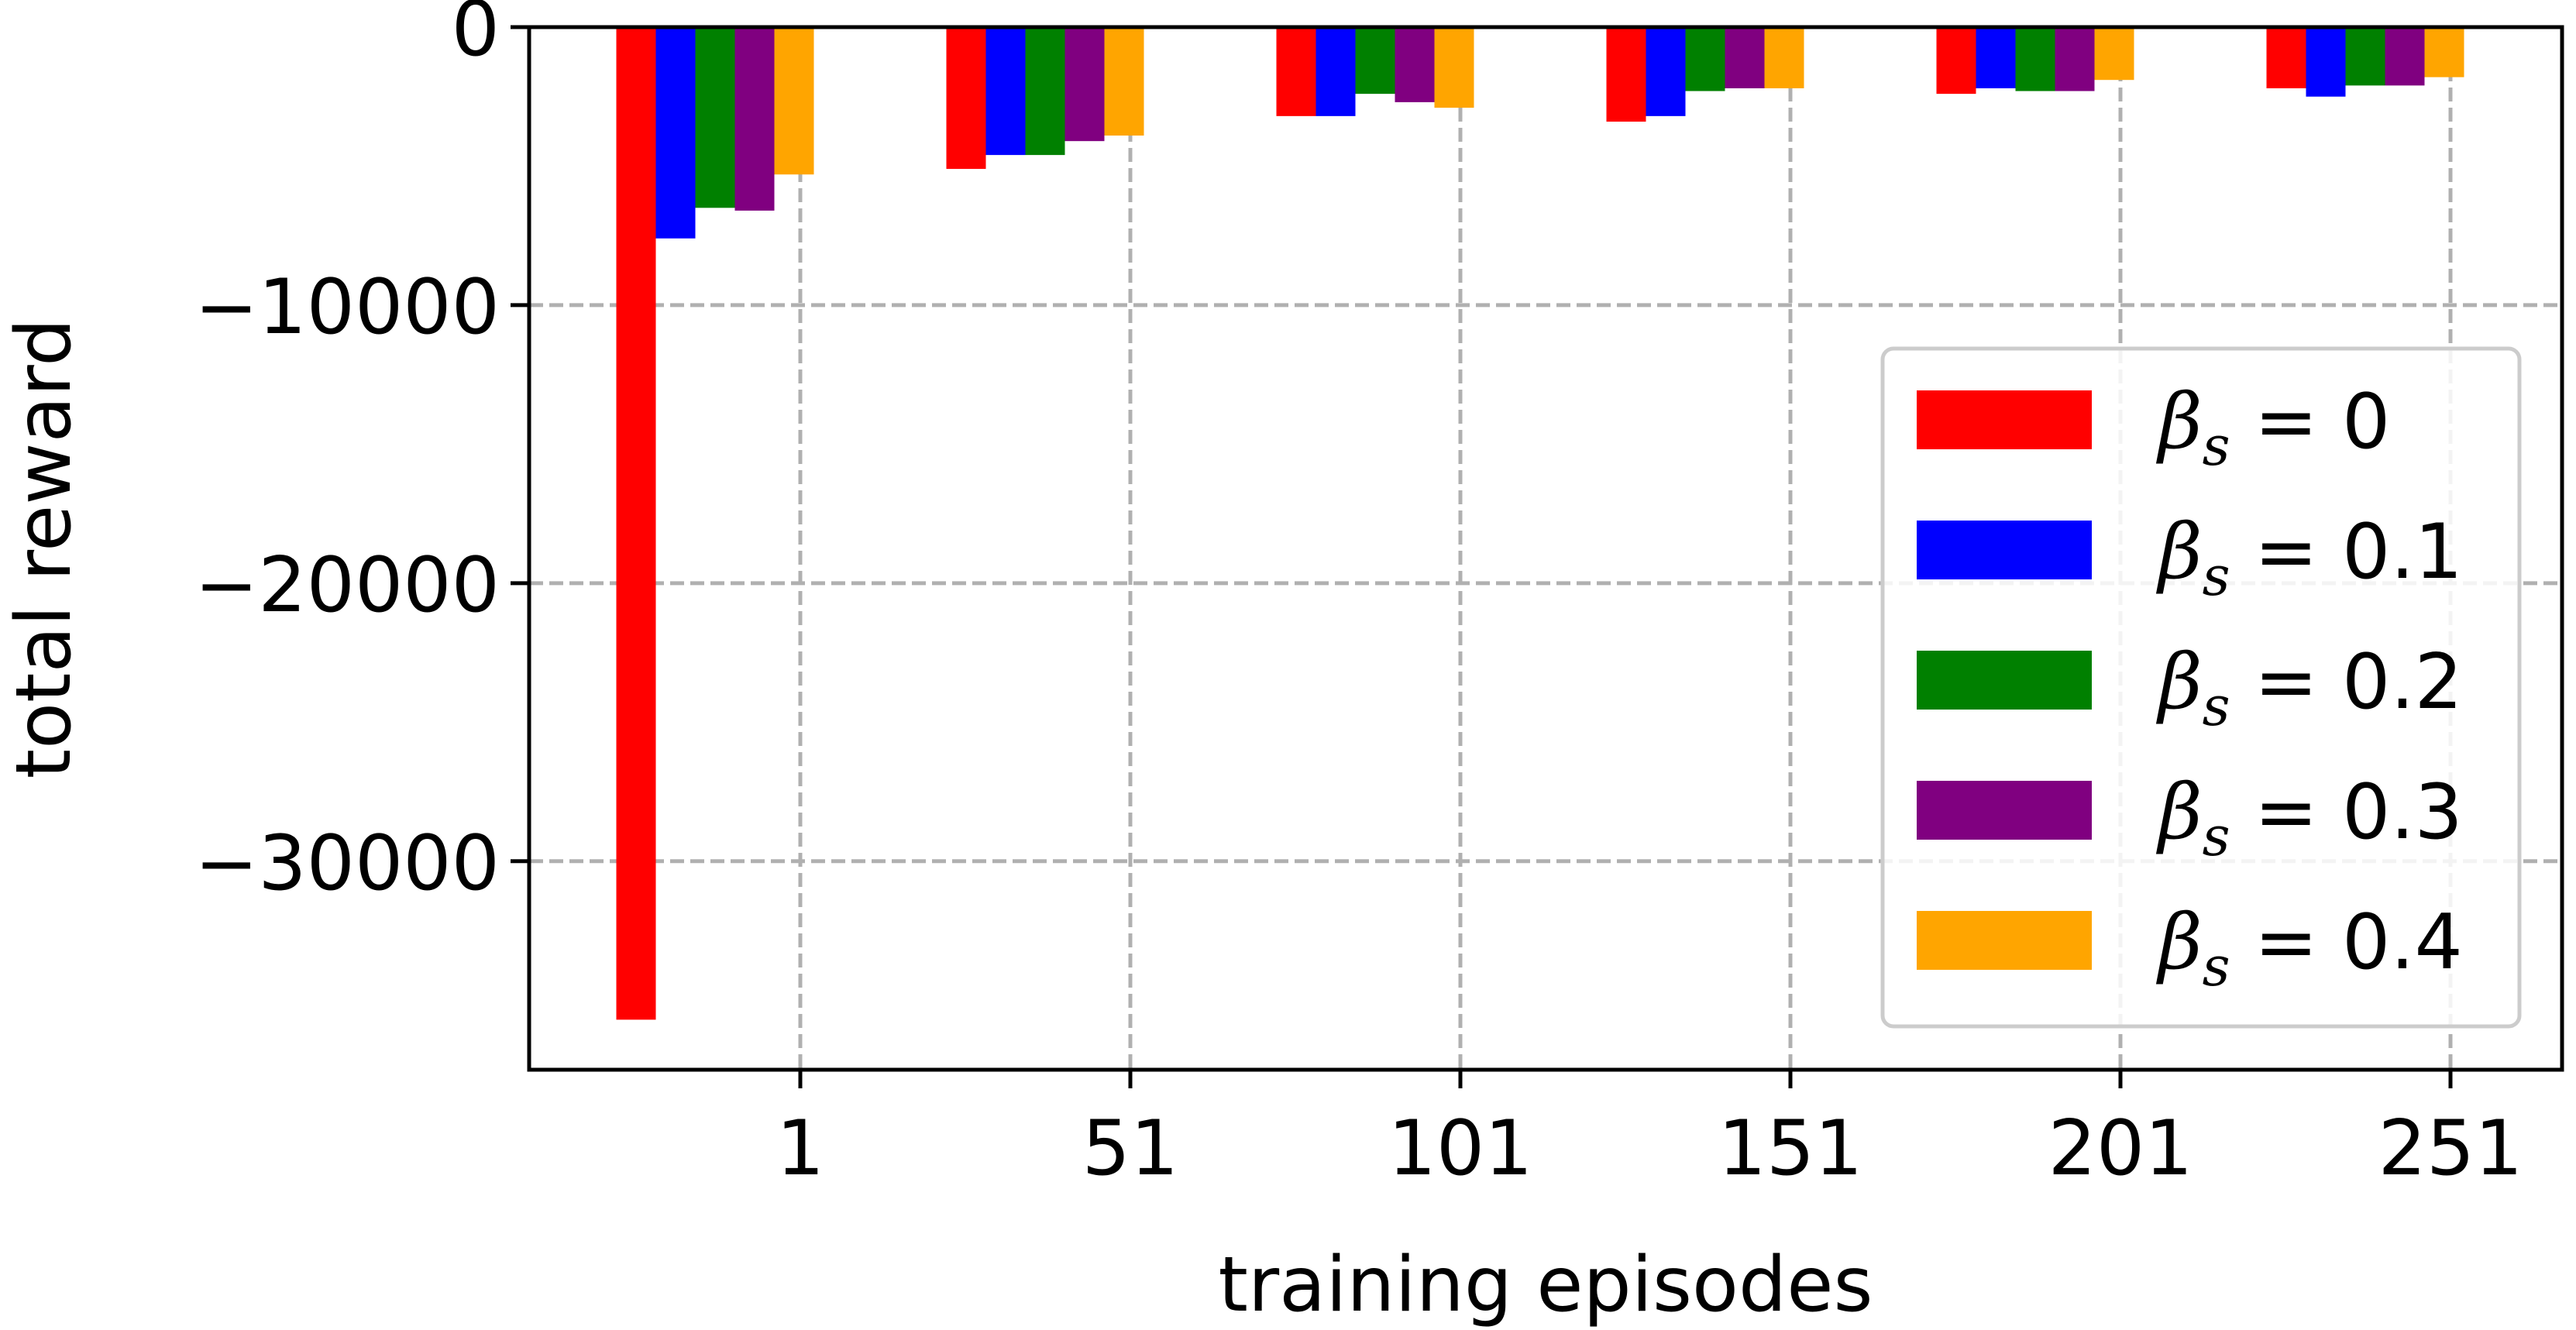 The image size is (2576, 1330). Describe the element at coordinates (476, 37) in the screenshot. I see `y-tick-label: 0` at that location.